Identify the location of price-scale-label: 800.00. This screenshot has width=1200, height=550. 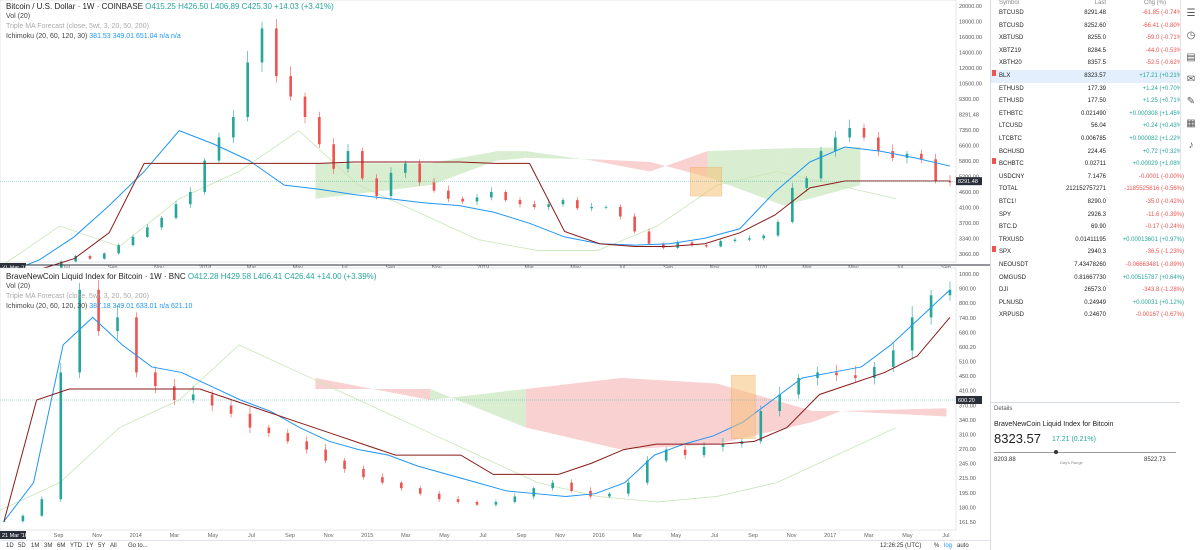
(967, 304).